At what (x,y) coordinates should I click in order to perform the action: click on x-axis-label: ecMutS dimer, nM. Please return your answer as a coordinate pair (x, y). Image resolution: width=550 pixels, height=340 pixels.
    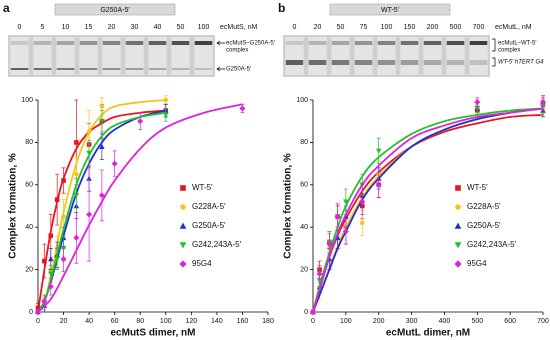
    Looking at the image, I should click on (152, 333).